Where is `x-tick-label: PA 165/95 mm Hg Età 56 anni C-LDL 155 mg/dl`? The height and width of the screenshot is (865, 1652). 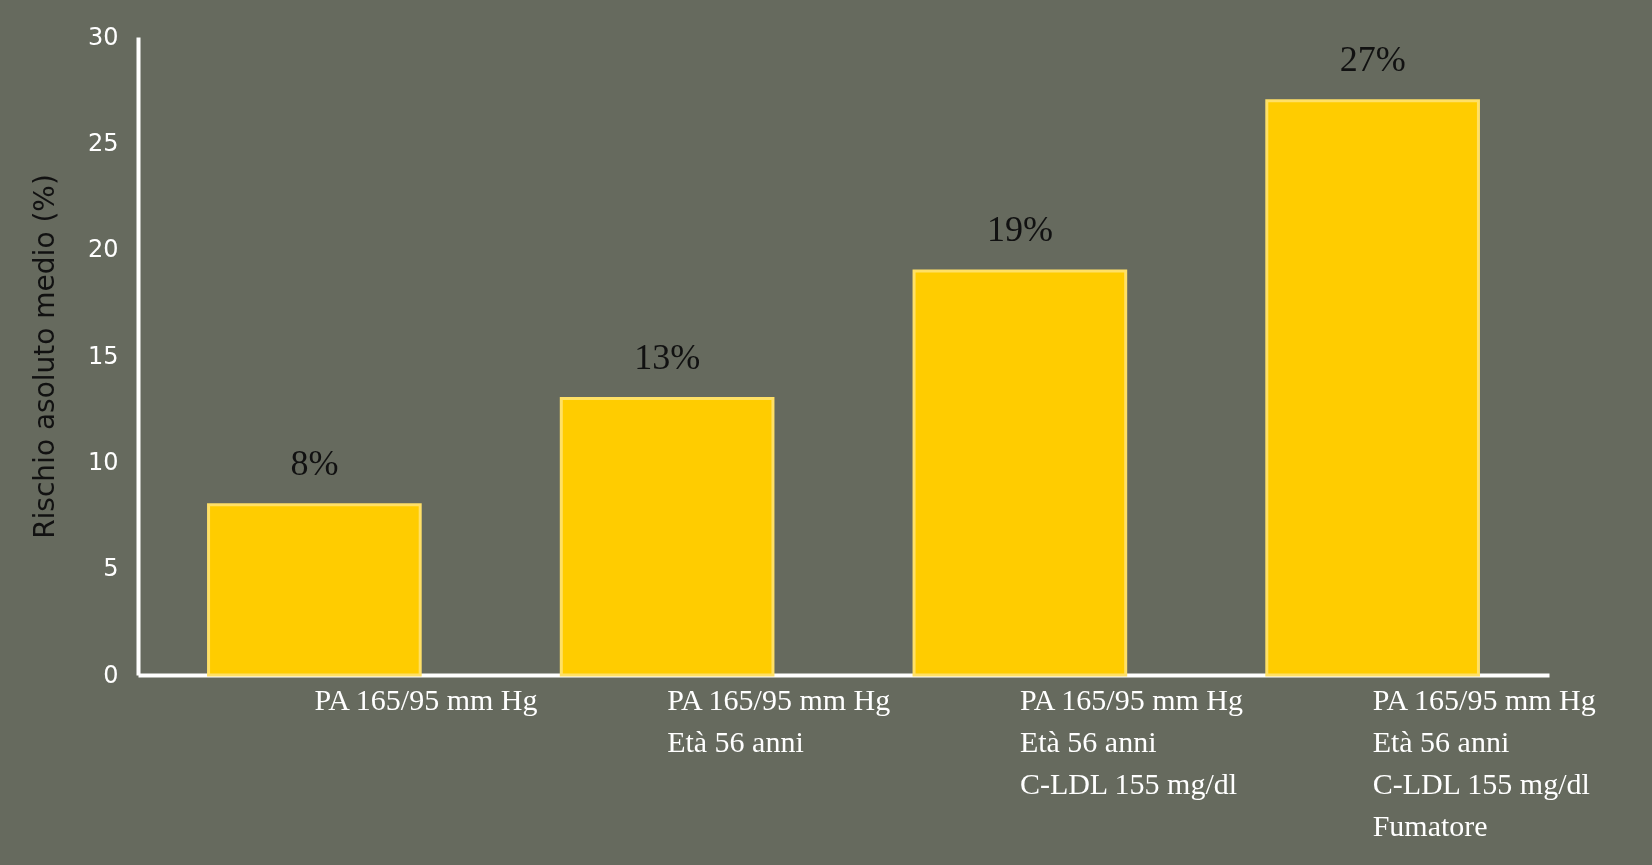 x-tick-label: PA 165/95 mm Hg Età 56 anni C-LDL 155 mg/dl is located at coordinates (1131, 741).